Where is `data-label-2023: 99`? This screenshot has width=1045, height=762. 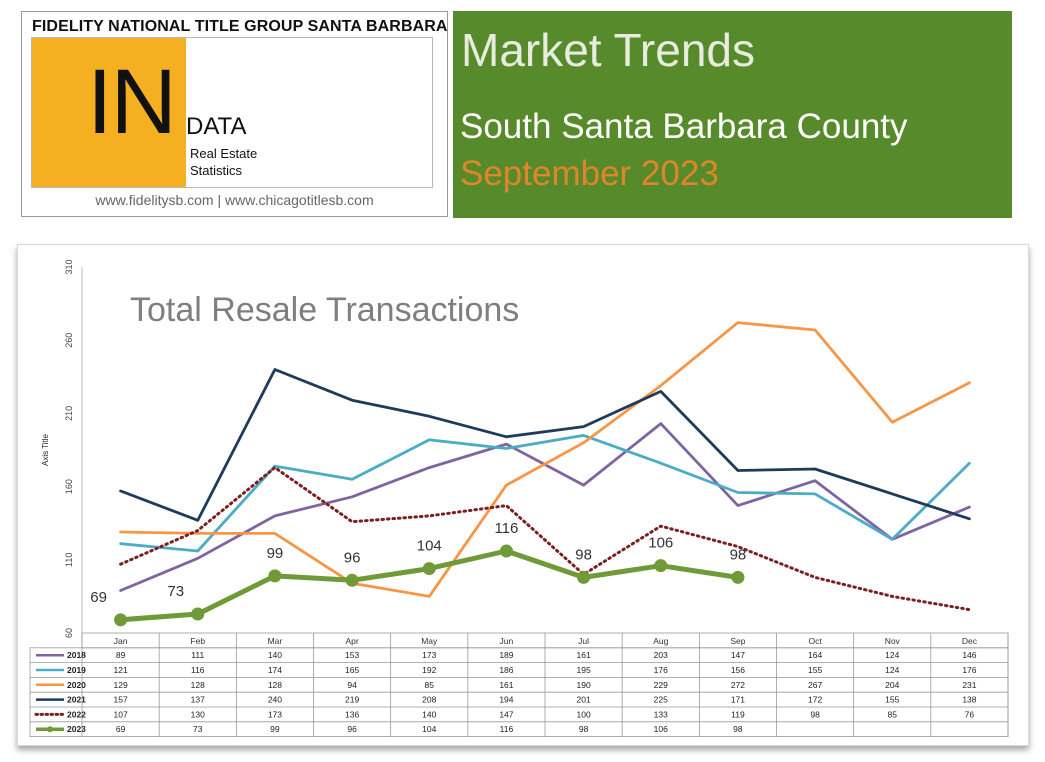 data-label-2023: 99 is located at coordinates (275, 553).